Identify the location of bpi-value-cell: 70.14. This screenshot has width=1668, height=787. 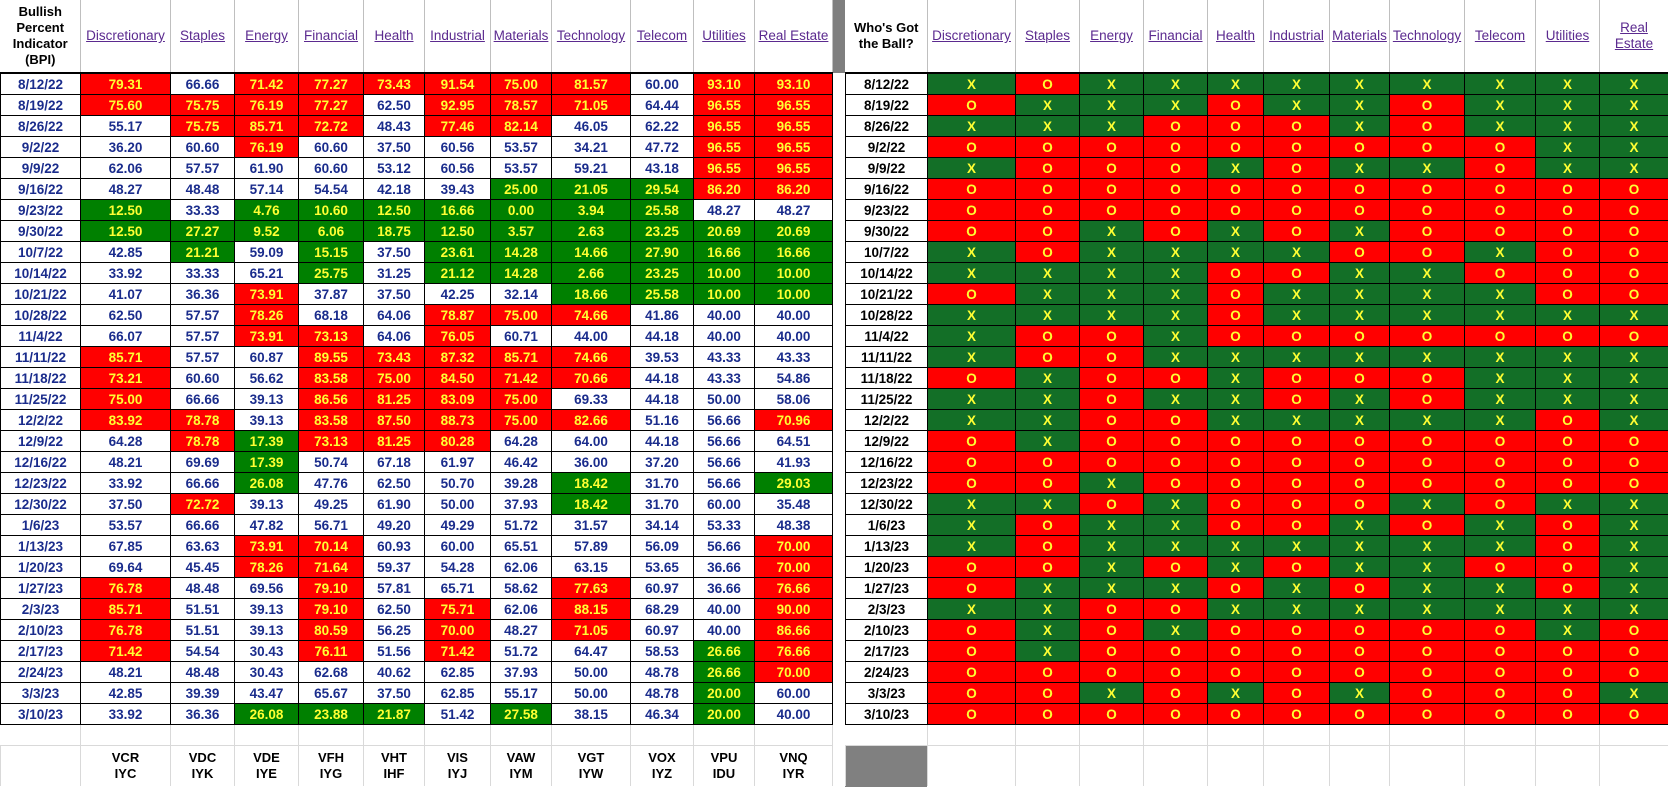
(331, 546).